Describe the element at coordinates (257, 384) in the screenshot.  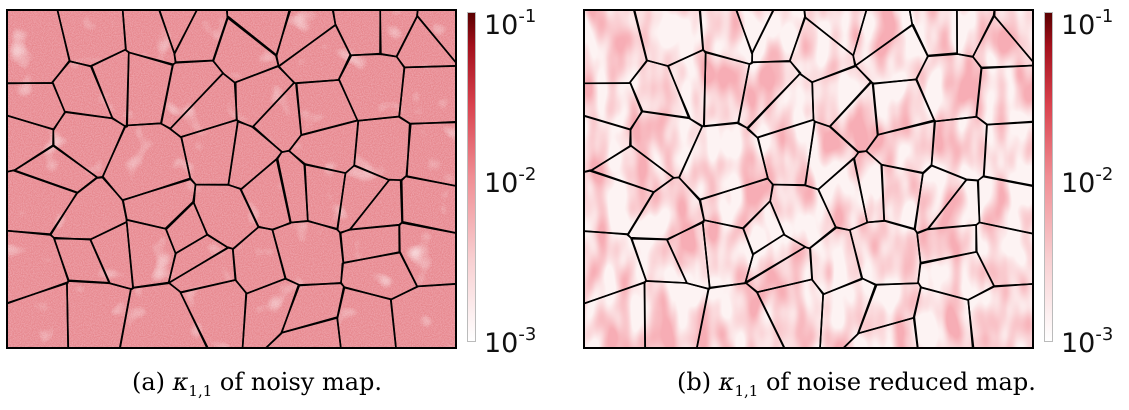
I see `caption-a: (a) κ1,1 of noisy map.` at that location.